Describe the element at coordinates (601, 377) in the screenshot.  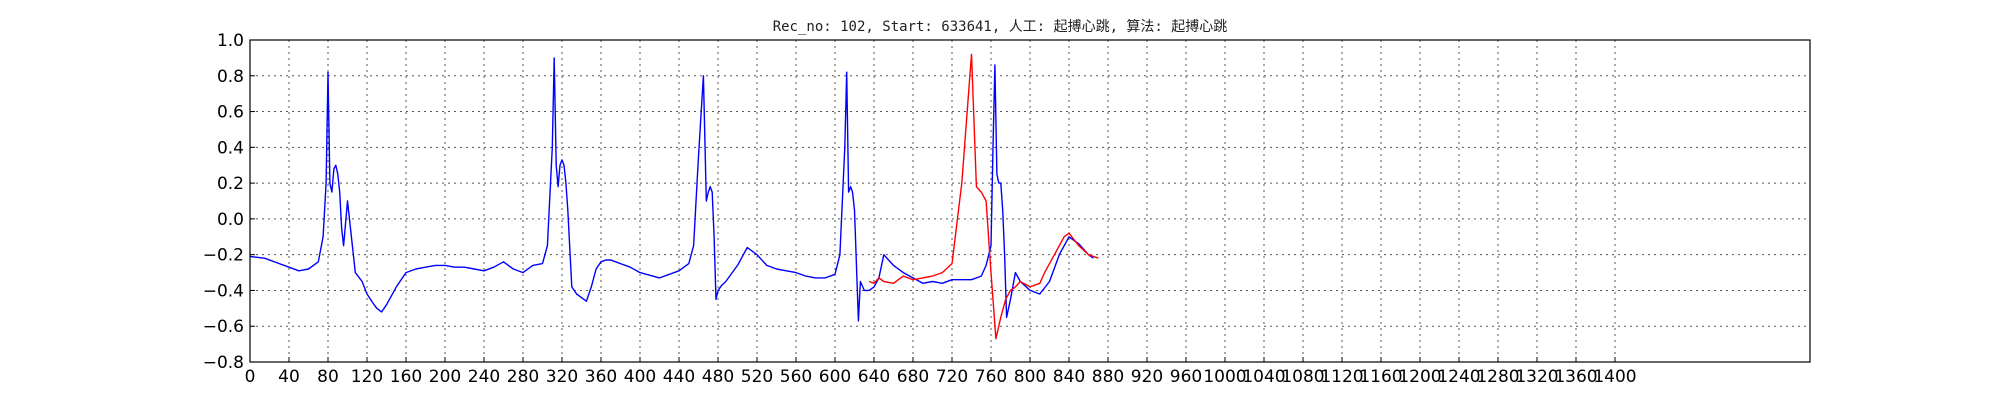
I see `x-tick-label: 360` at that location.